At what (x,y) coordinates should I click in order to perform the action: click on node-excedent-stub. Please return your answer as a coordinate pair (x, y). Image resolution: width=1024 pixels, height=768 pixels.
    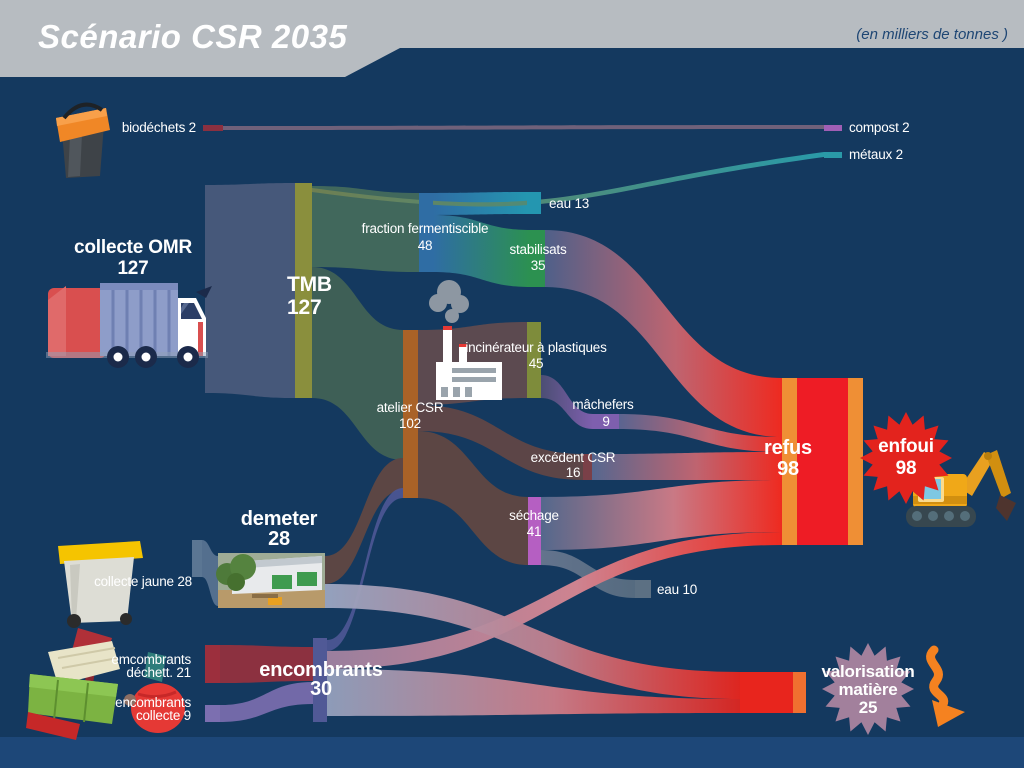
    Looking at the image, I should click on (587, 467).